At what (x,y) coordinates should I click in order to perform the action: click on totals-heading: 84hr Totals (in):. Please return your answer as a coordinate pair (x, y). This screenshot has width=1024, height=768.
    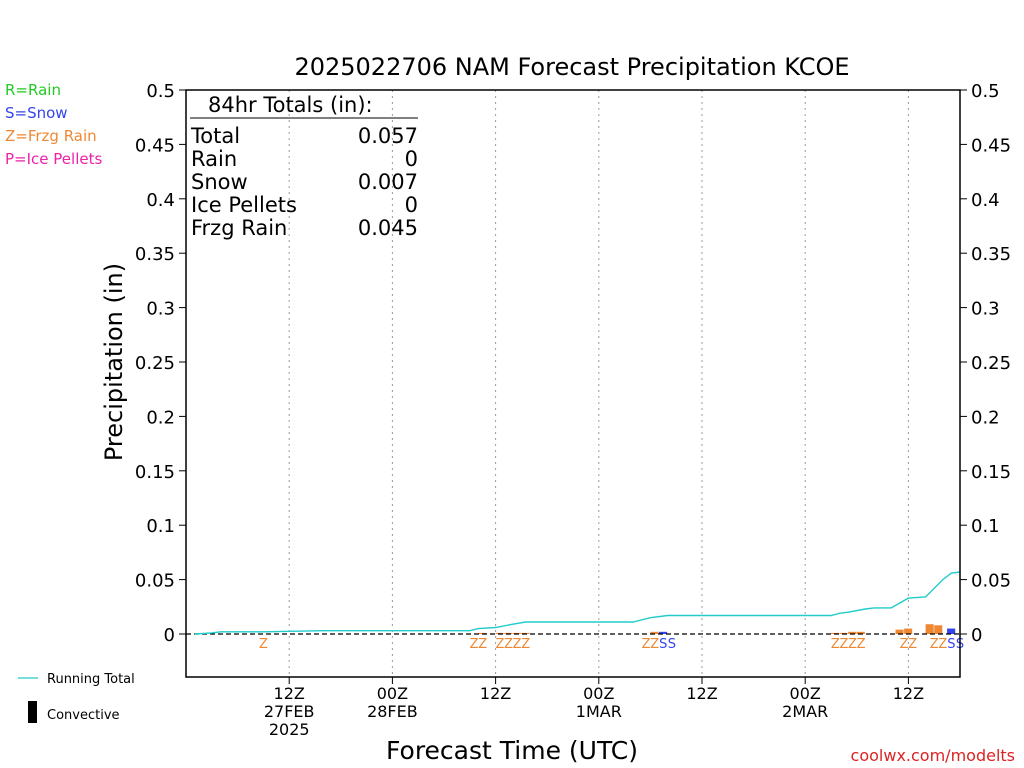
    Looking at the image, I should click on (290, 105).